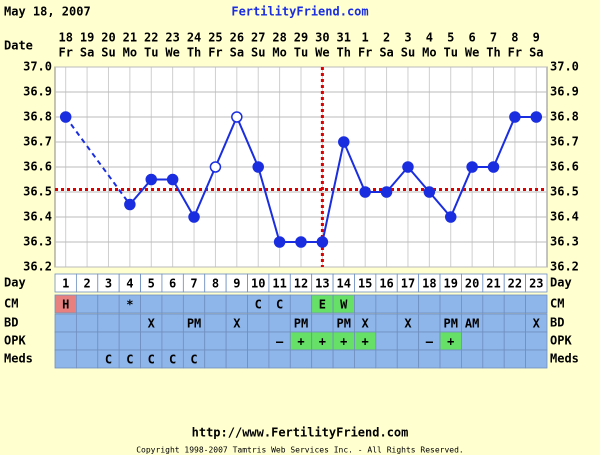 This screenshot has width=600, height=455. I want to click on date-label: 24, so click(194, 38).